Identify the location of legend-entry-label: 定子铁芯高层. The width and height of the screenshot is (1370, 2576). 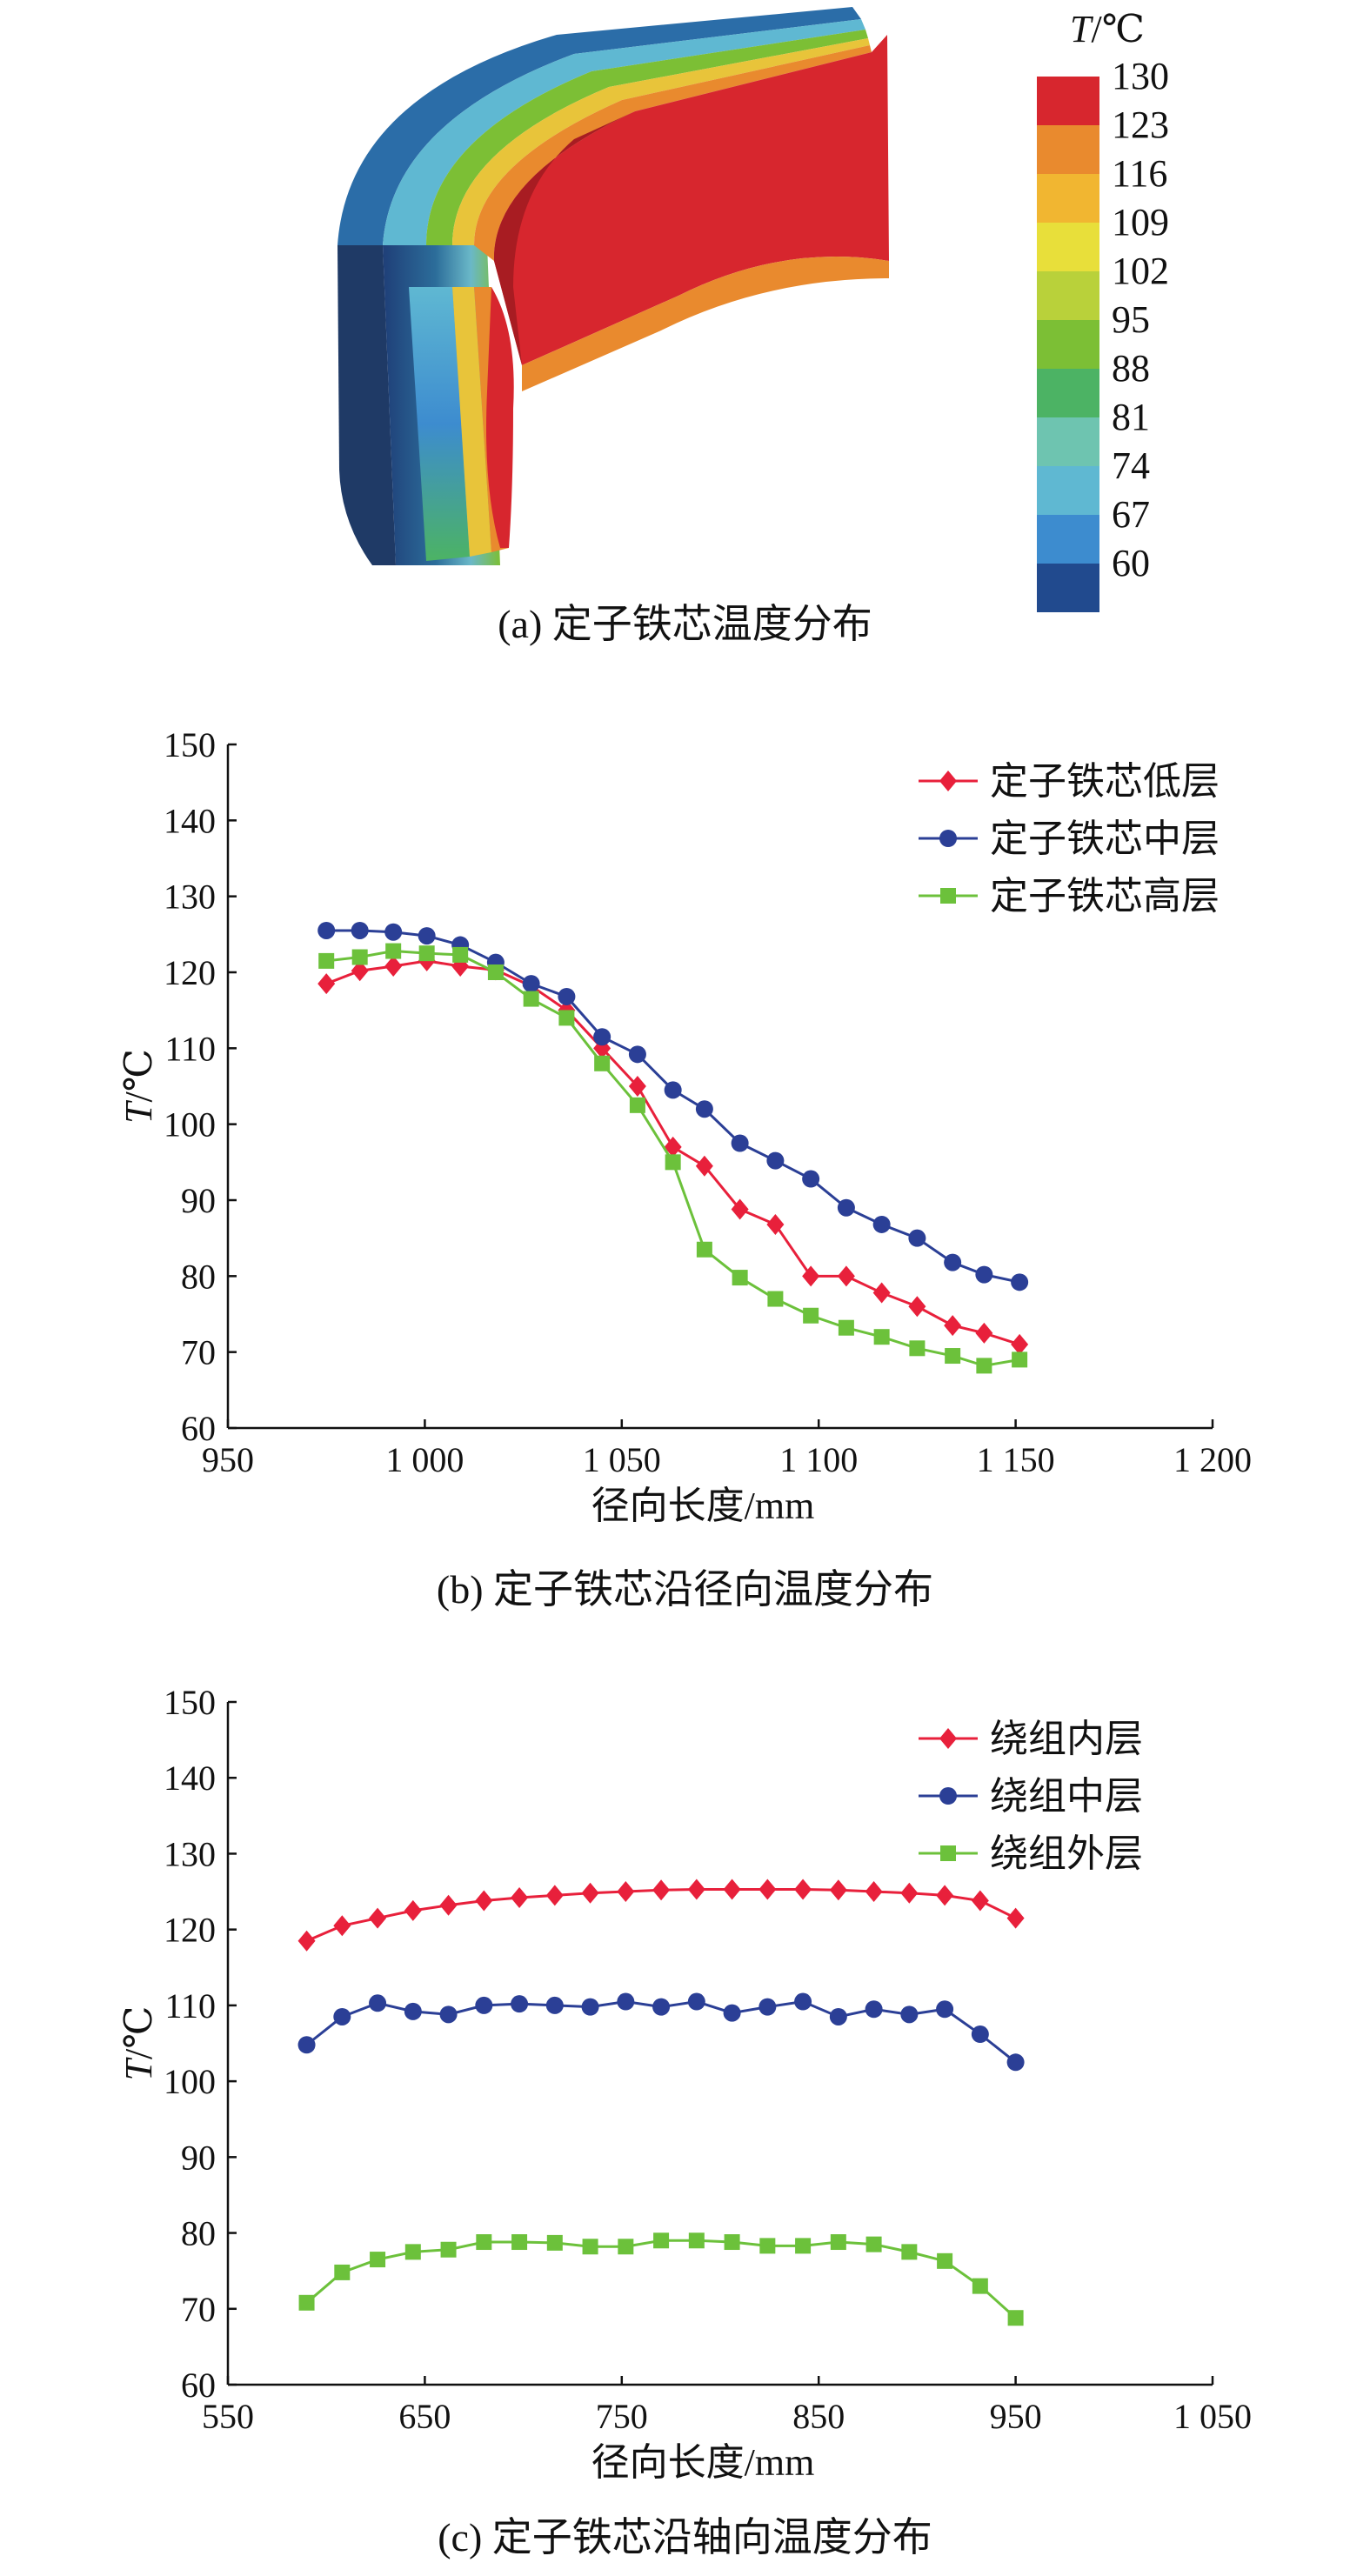
(1105, 896).